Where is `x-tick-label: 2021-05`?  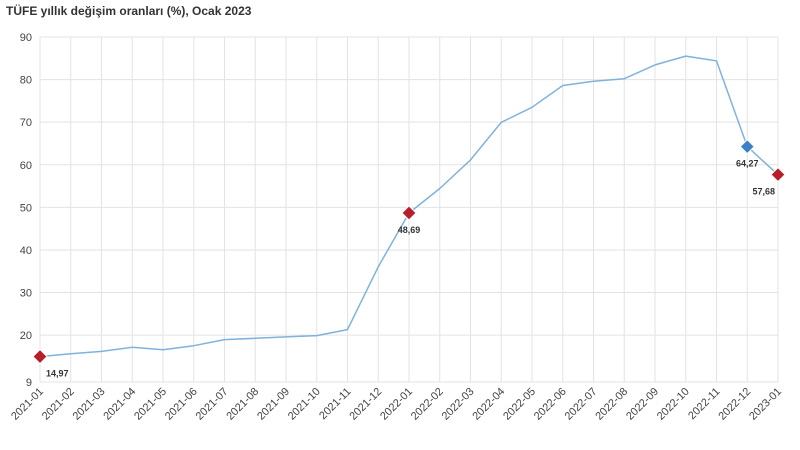
x-tick-label: 2021-05 is located at coordinates (150, 404).